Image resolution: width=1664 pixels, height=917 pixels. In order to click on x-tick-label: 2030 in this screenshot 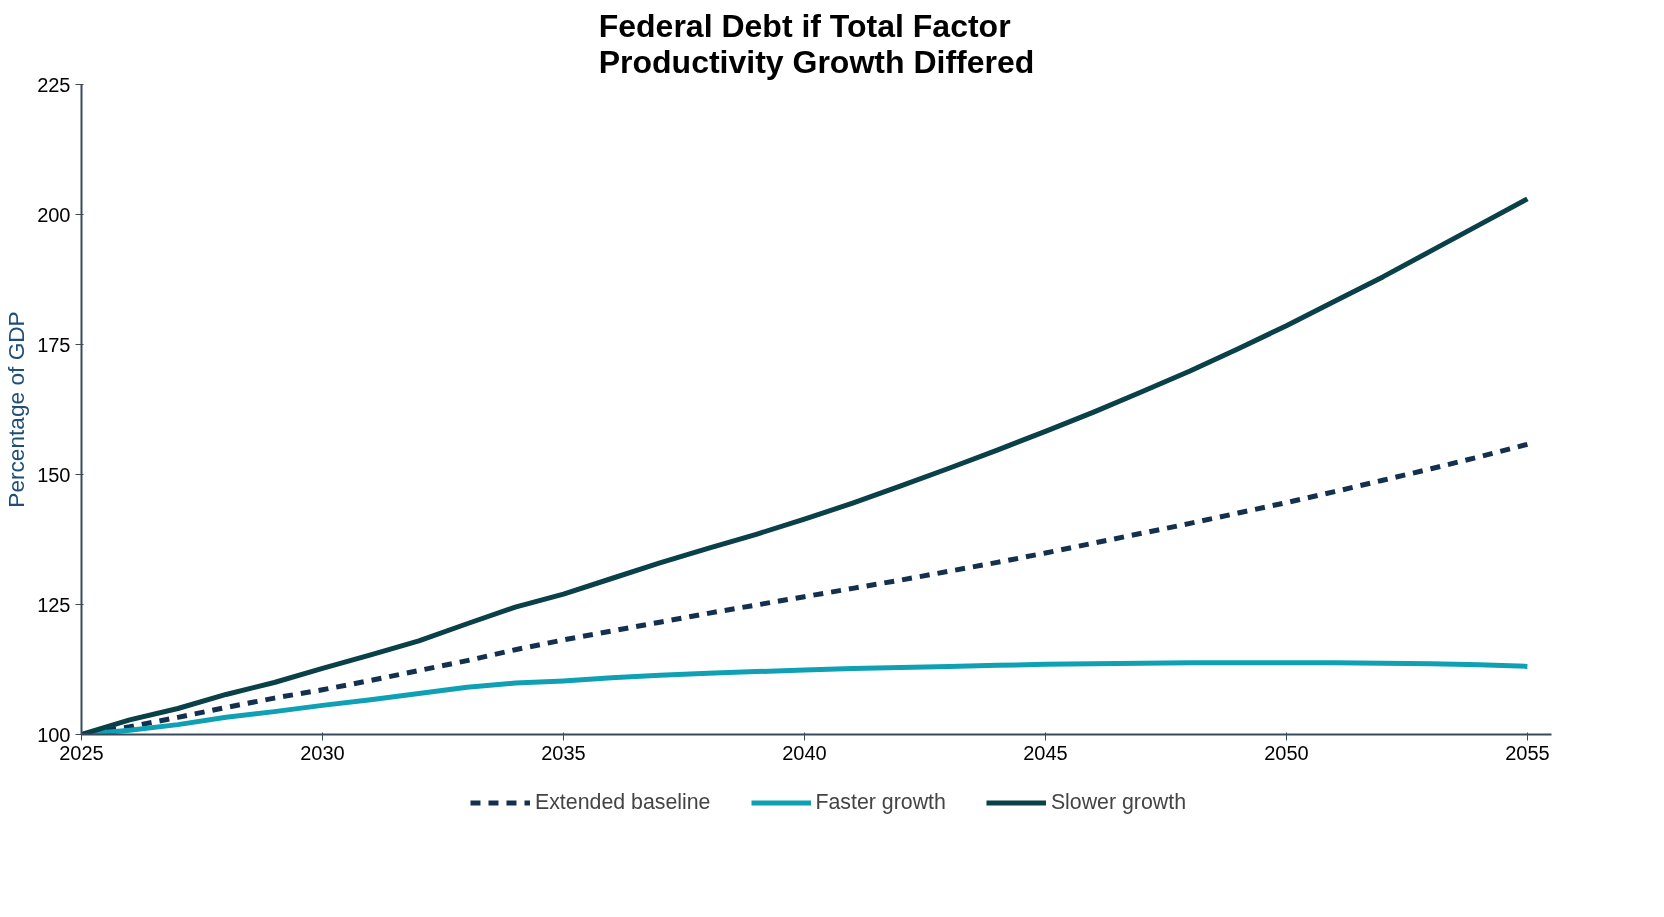, I will do `click(322, 752)`.